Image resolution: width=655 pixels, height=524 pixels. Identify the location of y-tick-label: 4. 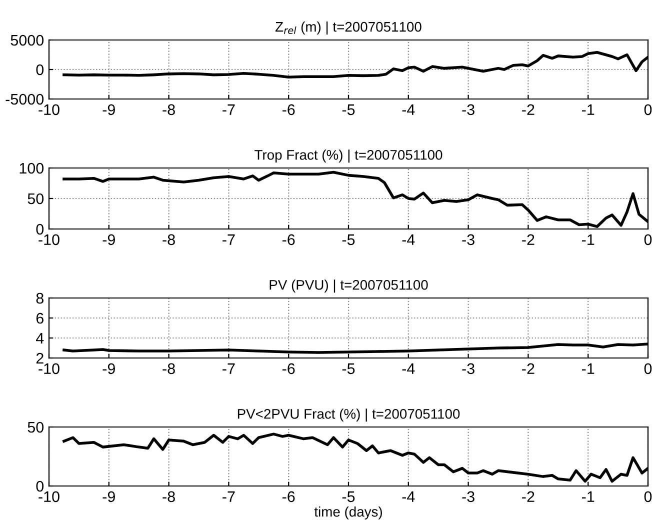
(40, 338).